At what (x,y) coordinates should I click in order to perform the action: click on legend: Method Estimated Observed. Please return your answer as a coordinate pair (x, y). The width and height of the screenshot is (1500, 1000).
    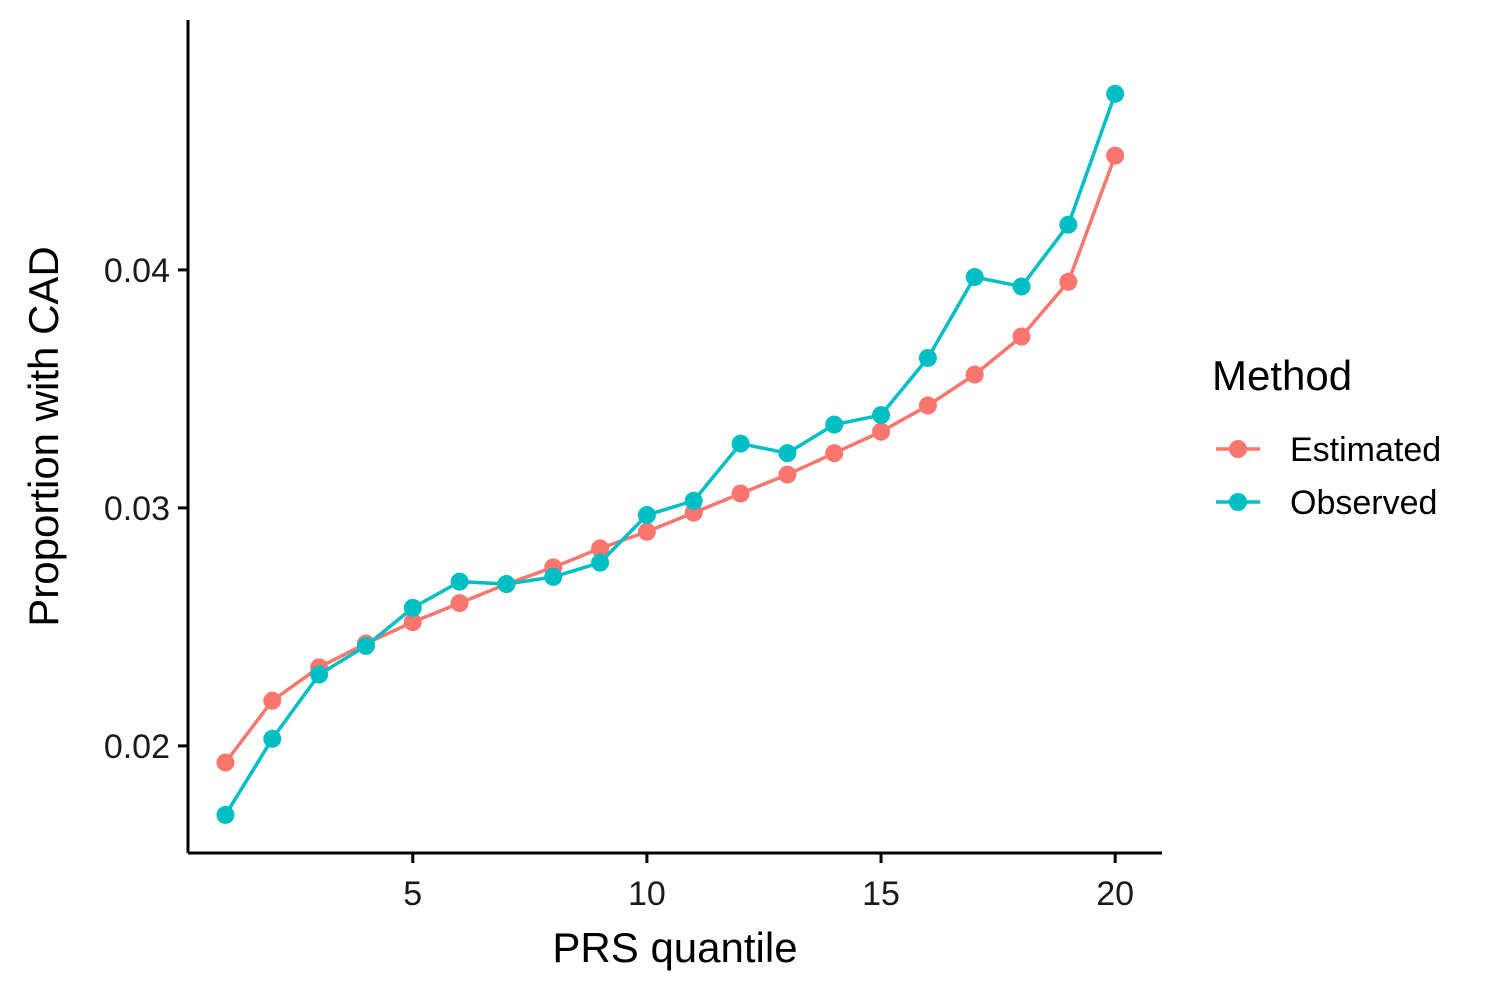
    Looking at the image, I should click on (1326, 437).